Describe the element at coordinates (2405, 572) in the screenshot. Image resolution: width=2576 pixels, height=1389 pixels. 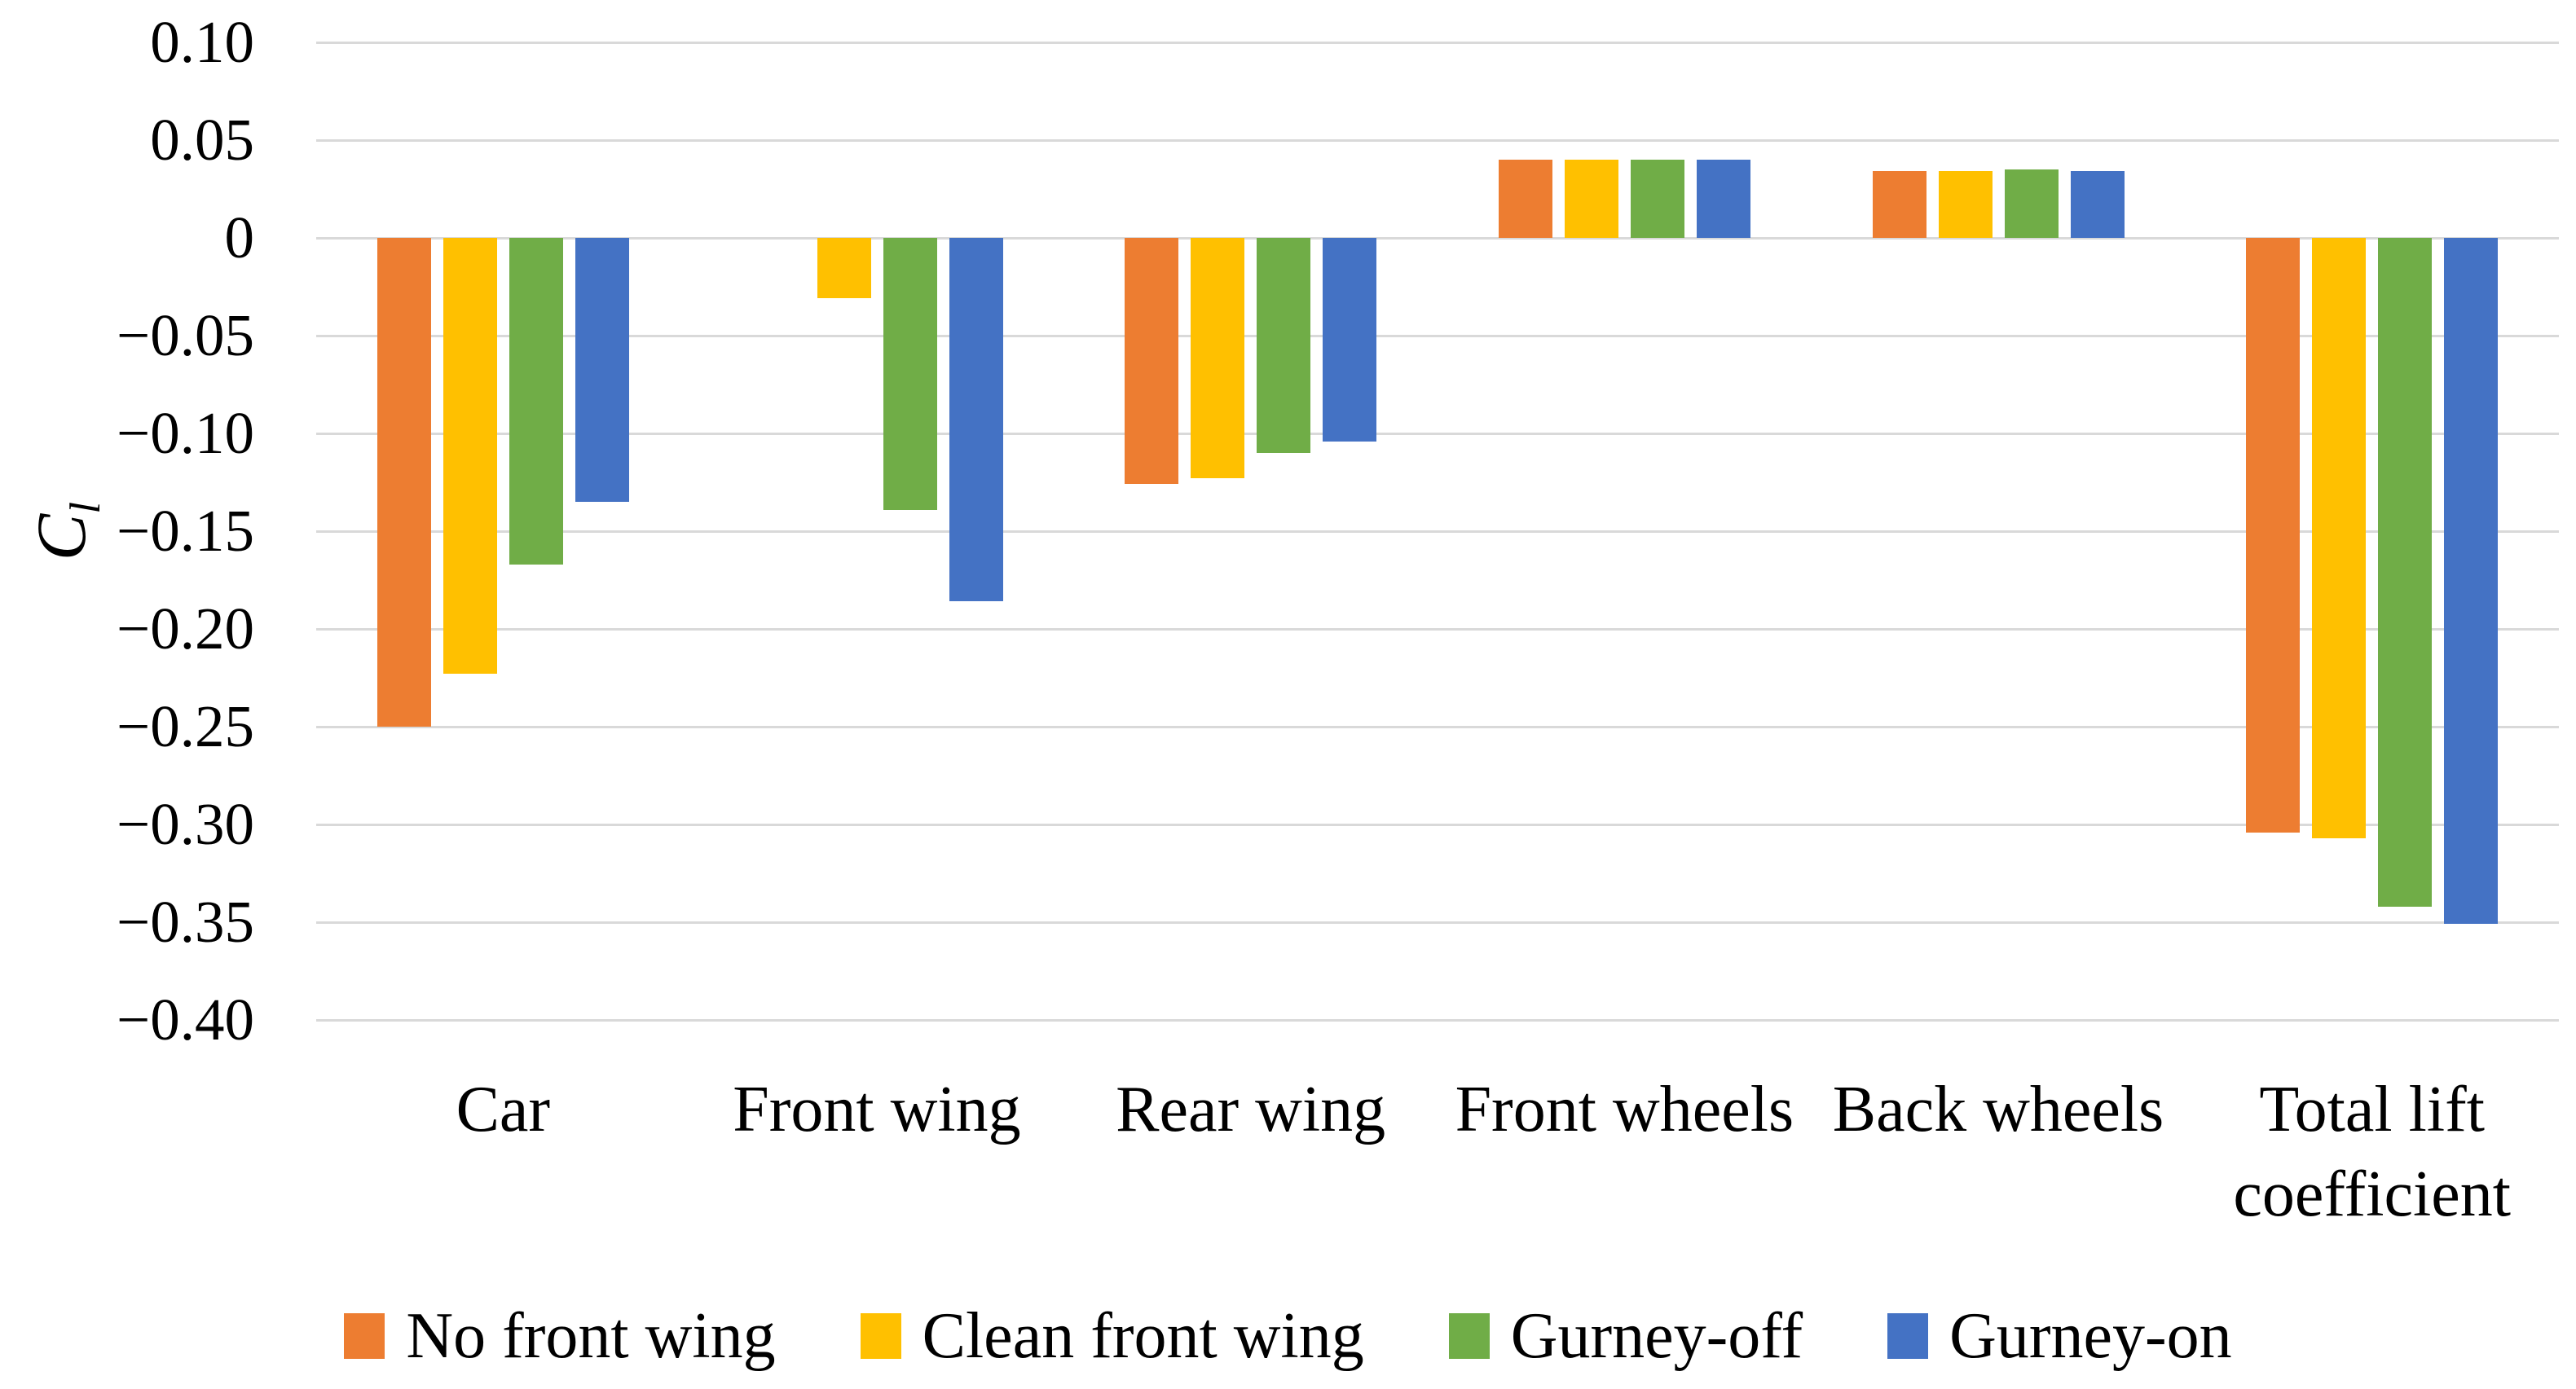
I see `bar-total-lift-coefficient-gurney-off` at that location.